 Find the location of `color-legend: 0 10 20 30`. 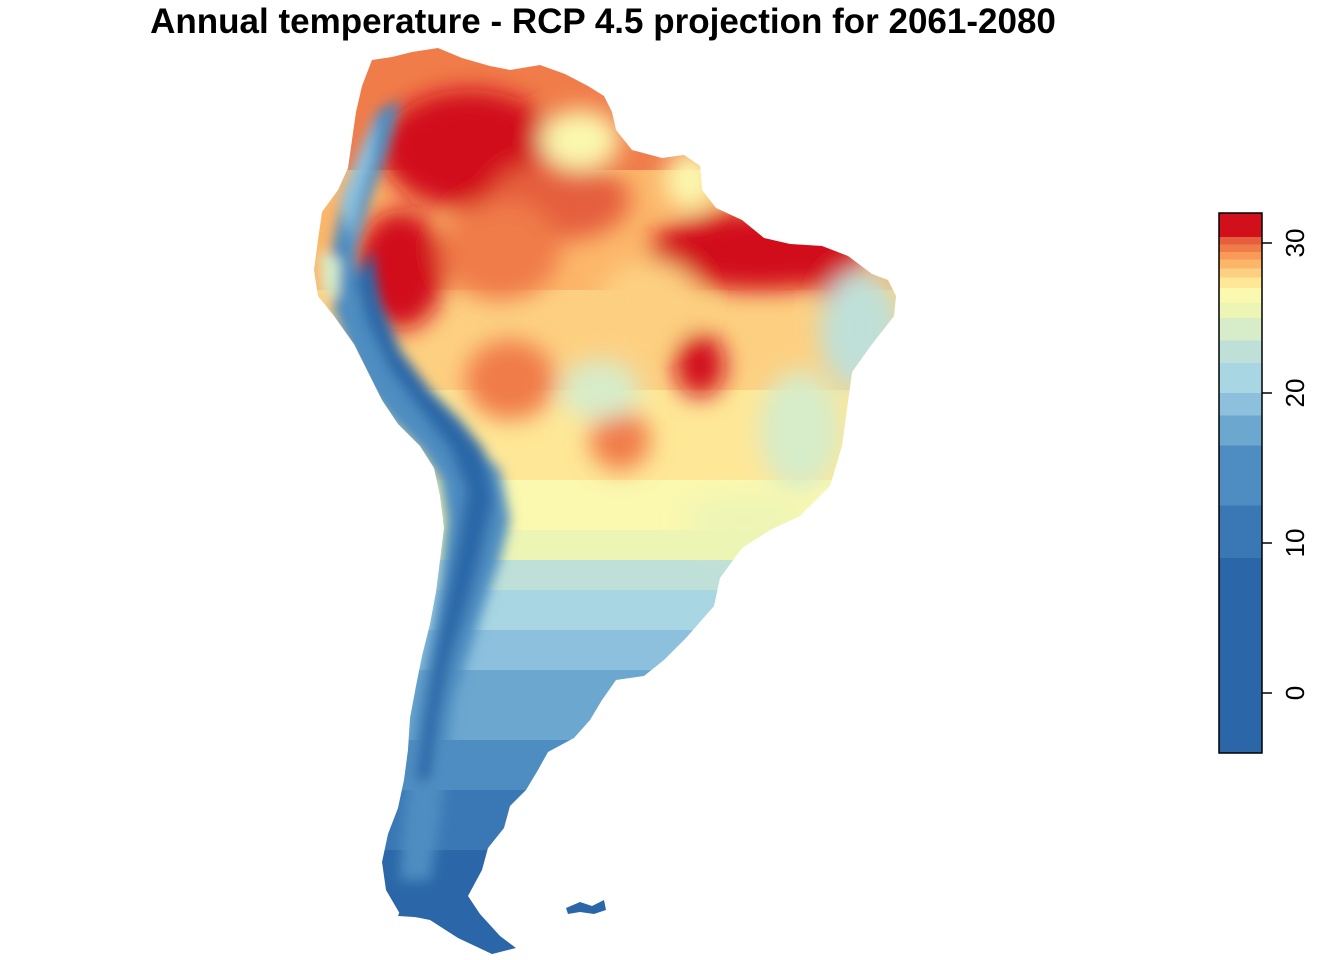

color-legend: 0 10 20 30 is located at coordinates (1264, 483).